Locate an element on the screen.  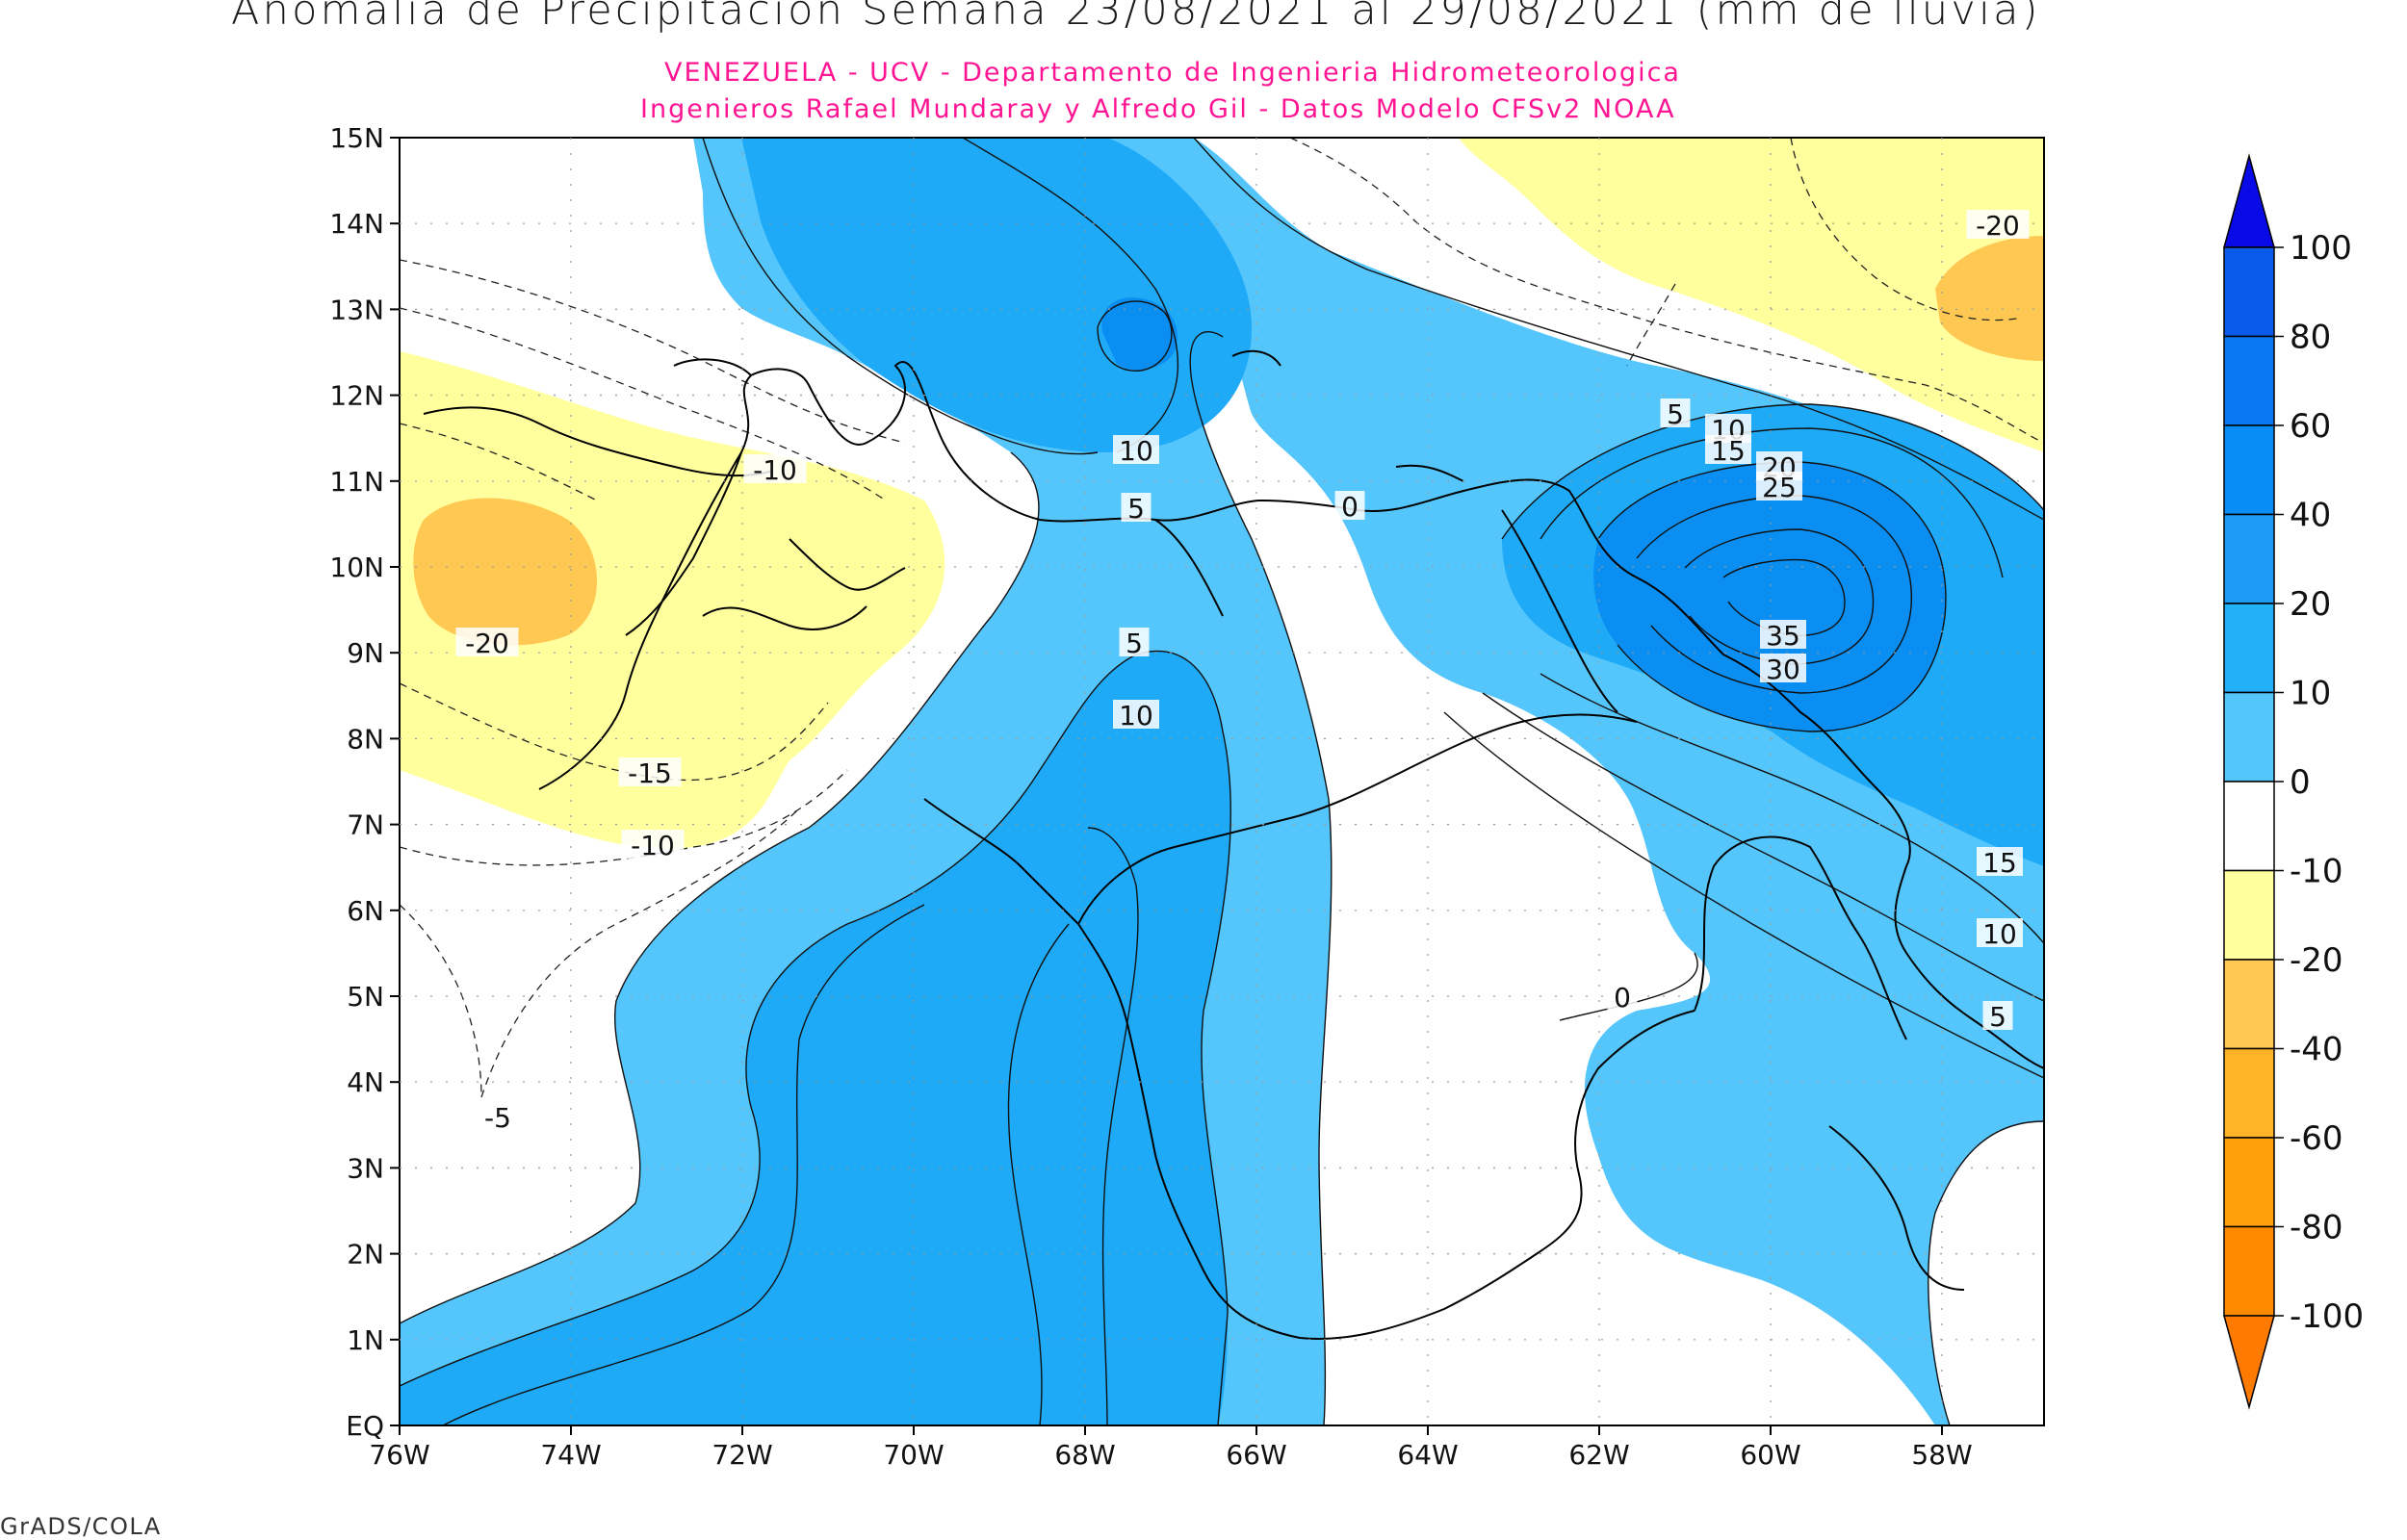
latitude-labels: 15N 14N 13N 12N 11N 10N 9N 8N 7N 6N 5N 4N 3N 2N 1N EQ is located at coordinates (364, 782).